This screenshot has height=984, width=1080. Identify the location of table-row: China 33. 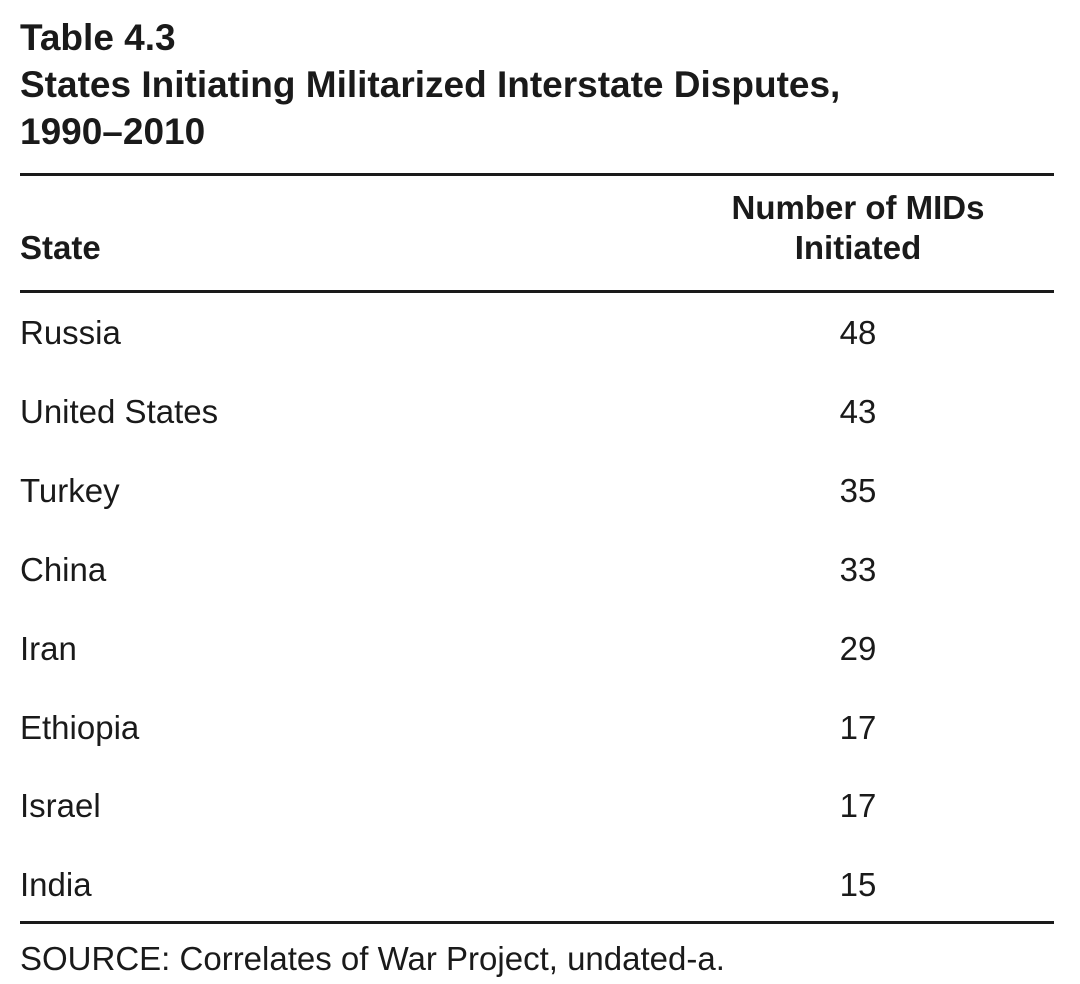
(537, 570).